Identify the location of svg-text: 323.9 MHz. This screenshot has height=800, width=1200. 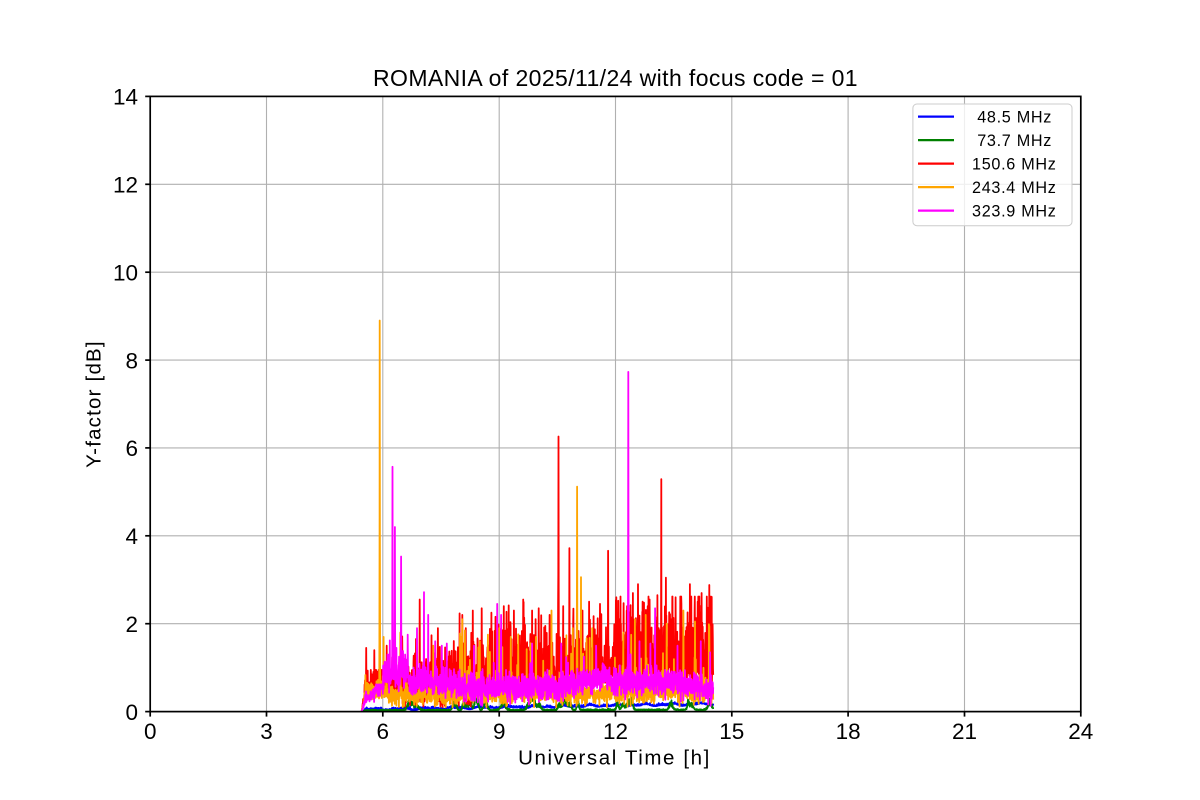
(1014, 211).